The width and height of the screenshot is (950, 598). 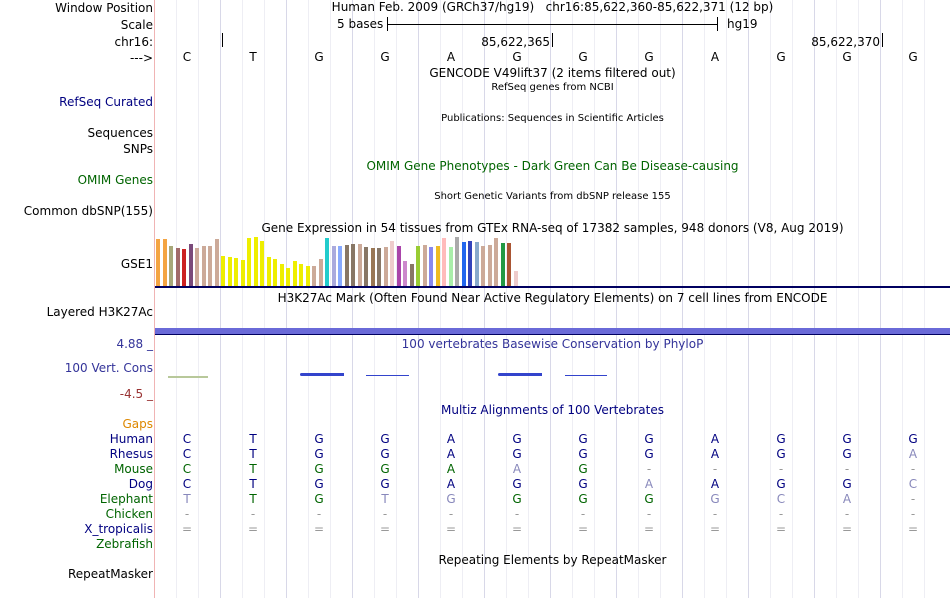 I want to click on aligned-base: =, so click(x=715, y=529).